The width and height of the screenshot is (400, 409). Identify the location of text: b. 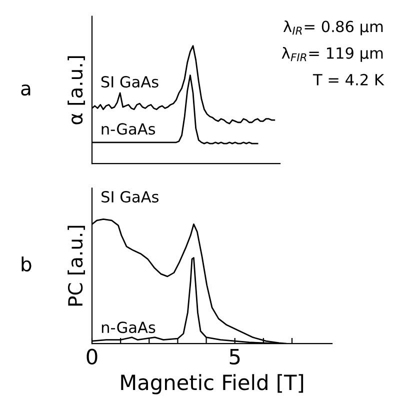
(27, 264).